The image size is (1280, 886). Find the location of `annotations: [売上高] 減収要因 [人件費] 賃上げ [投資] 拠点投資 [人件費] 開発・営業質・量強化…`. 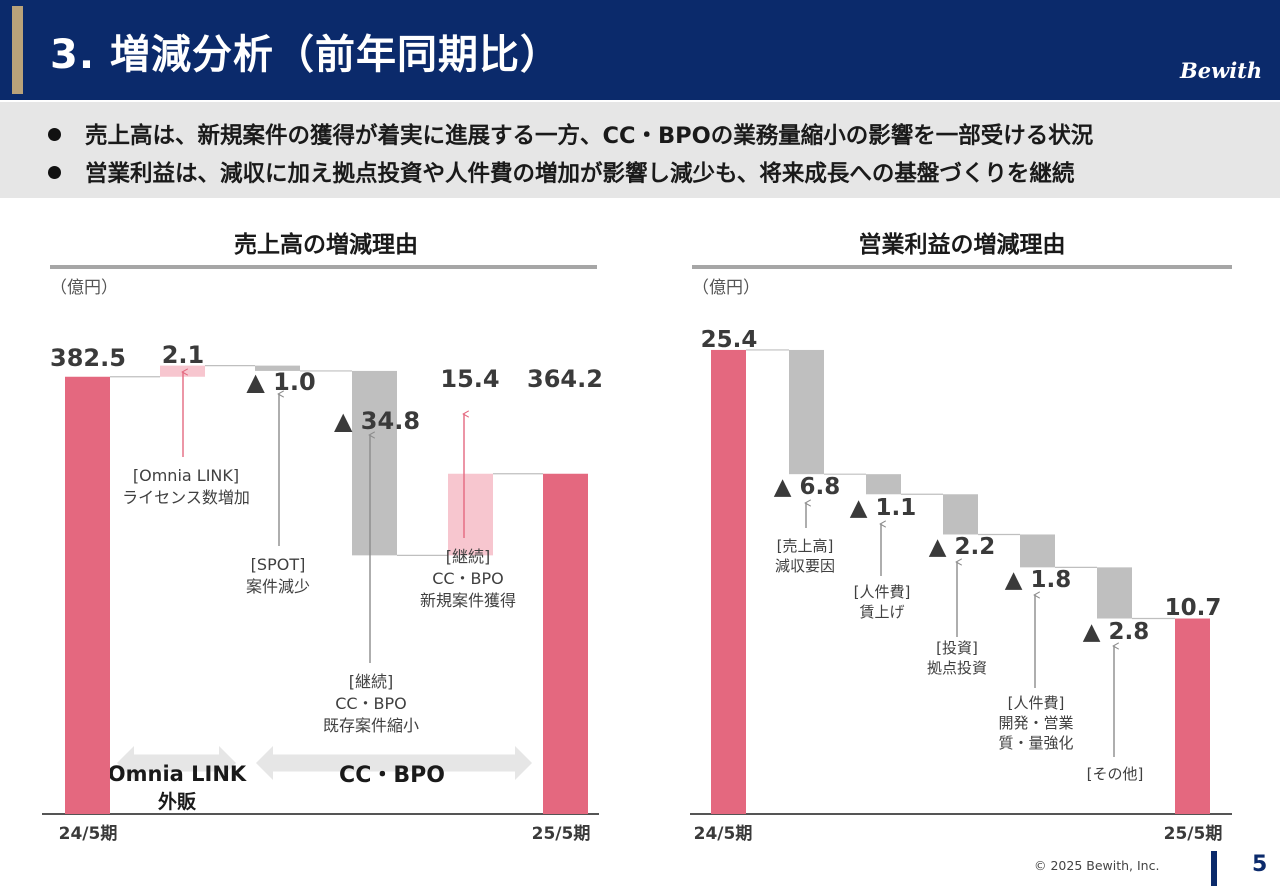

annotations: [売上高] 減収要因 [人件費] 賃上げ [投資] 拠点投資 [人件費] 開発・営業質・量強化… is located at coordinates (959, 643).